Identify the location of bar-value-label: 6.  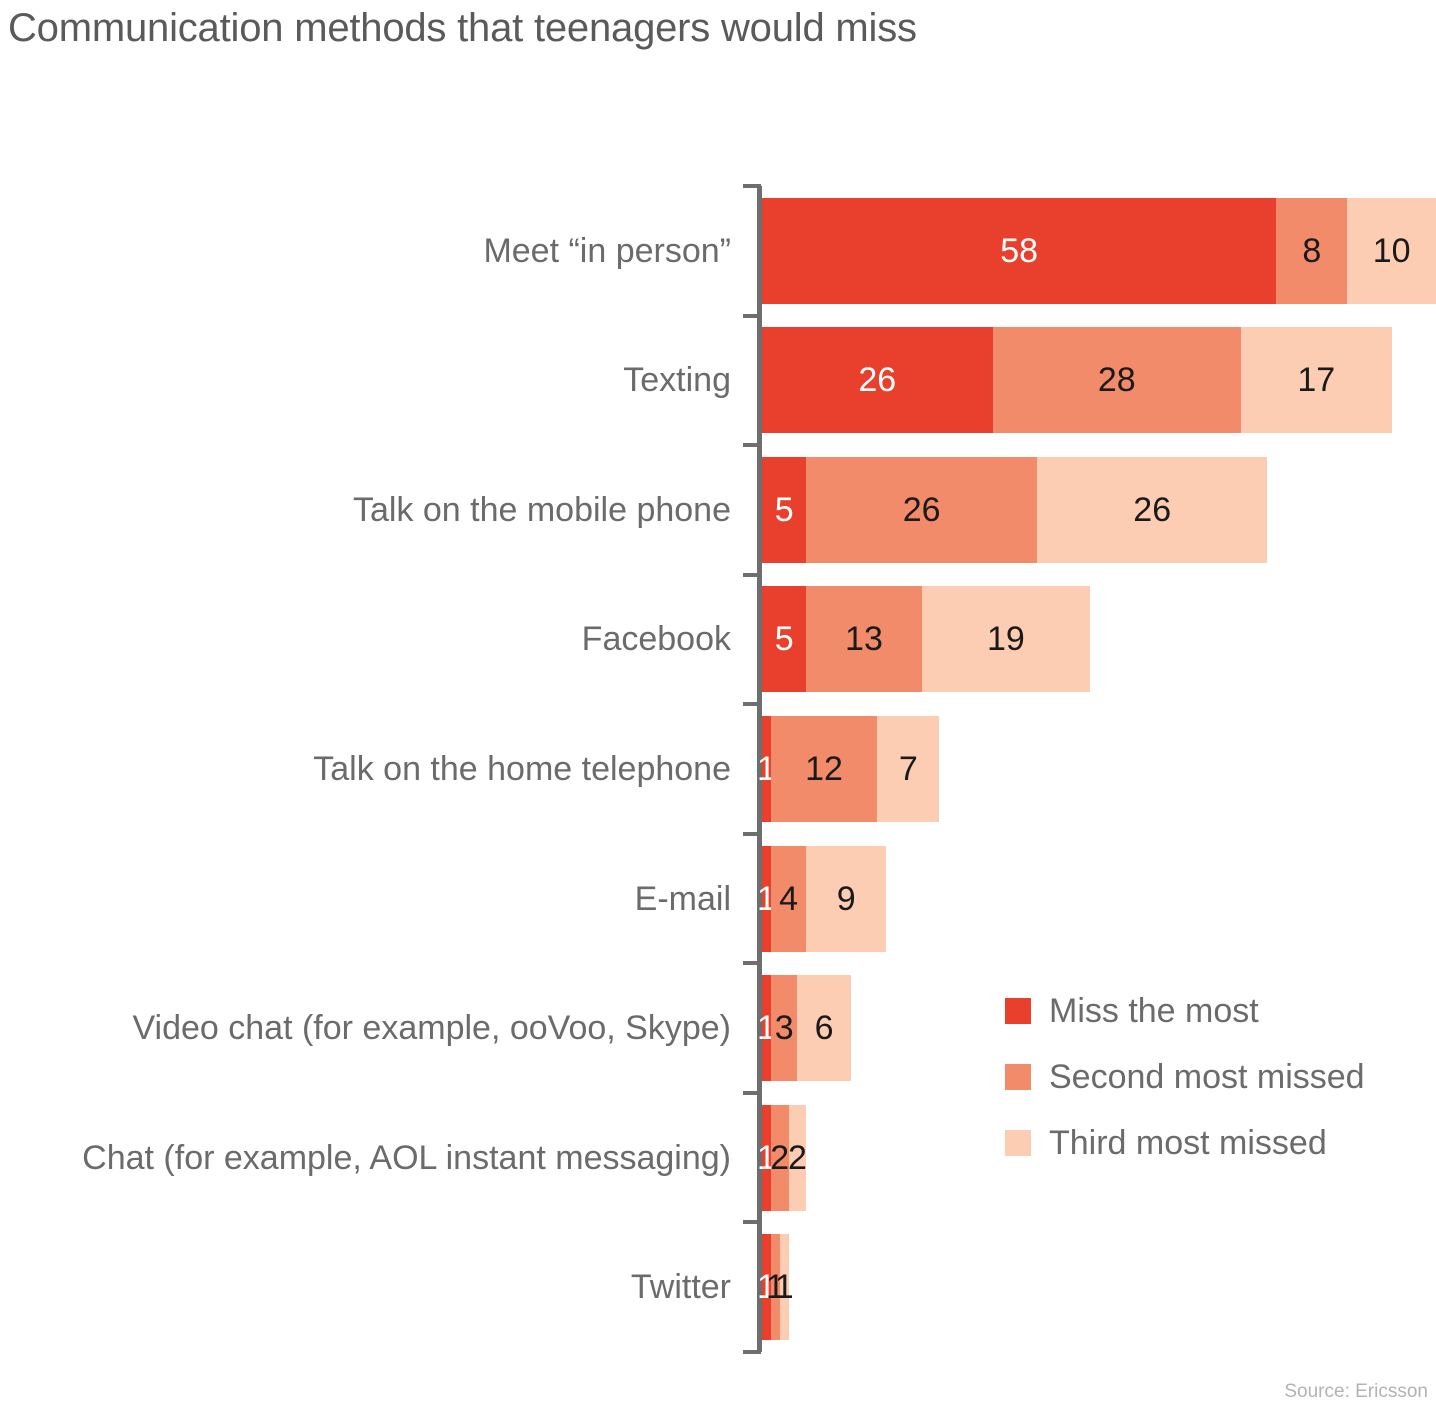
(824, 1028).